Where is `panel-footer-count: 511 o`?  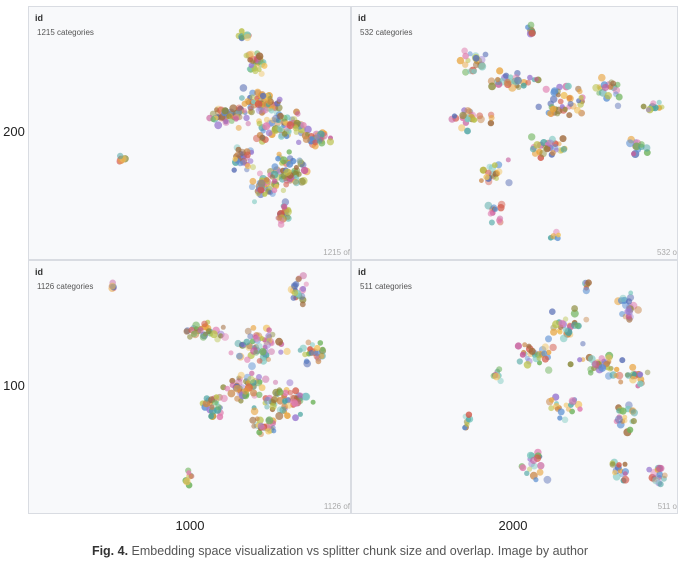 panel-footer-count: 511 o is located at coordinates (667, 506).